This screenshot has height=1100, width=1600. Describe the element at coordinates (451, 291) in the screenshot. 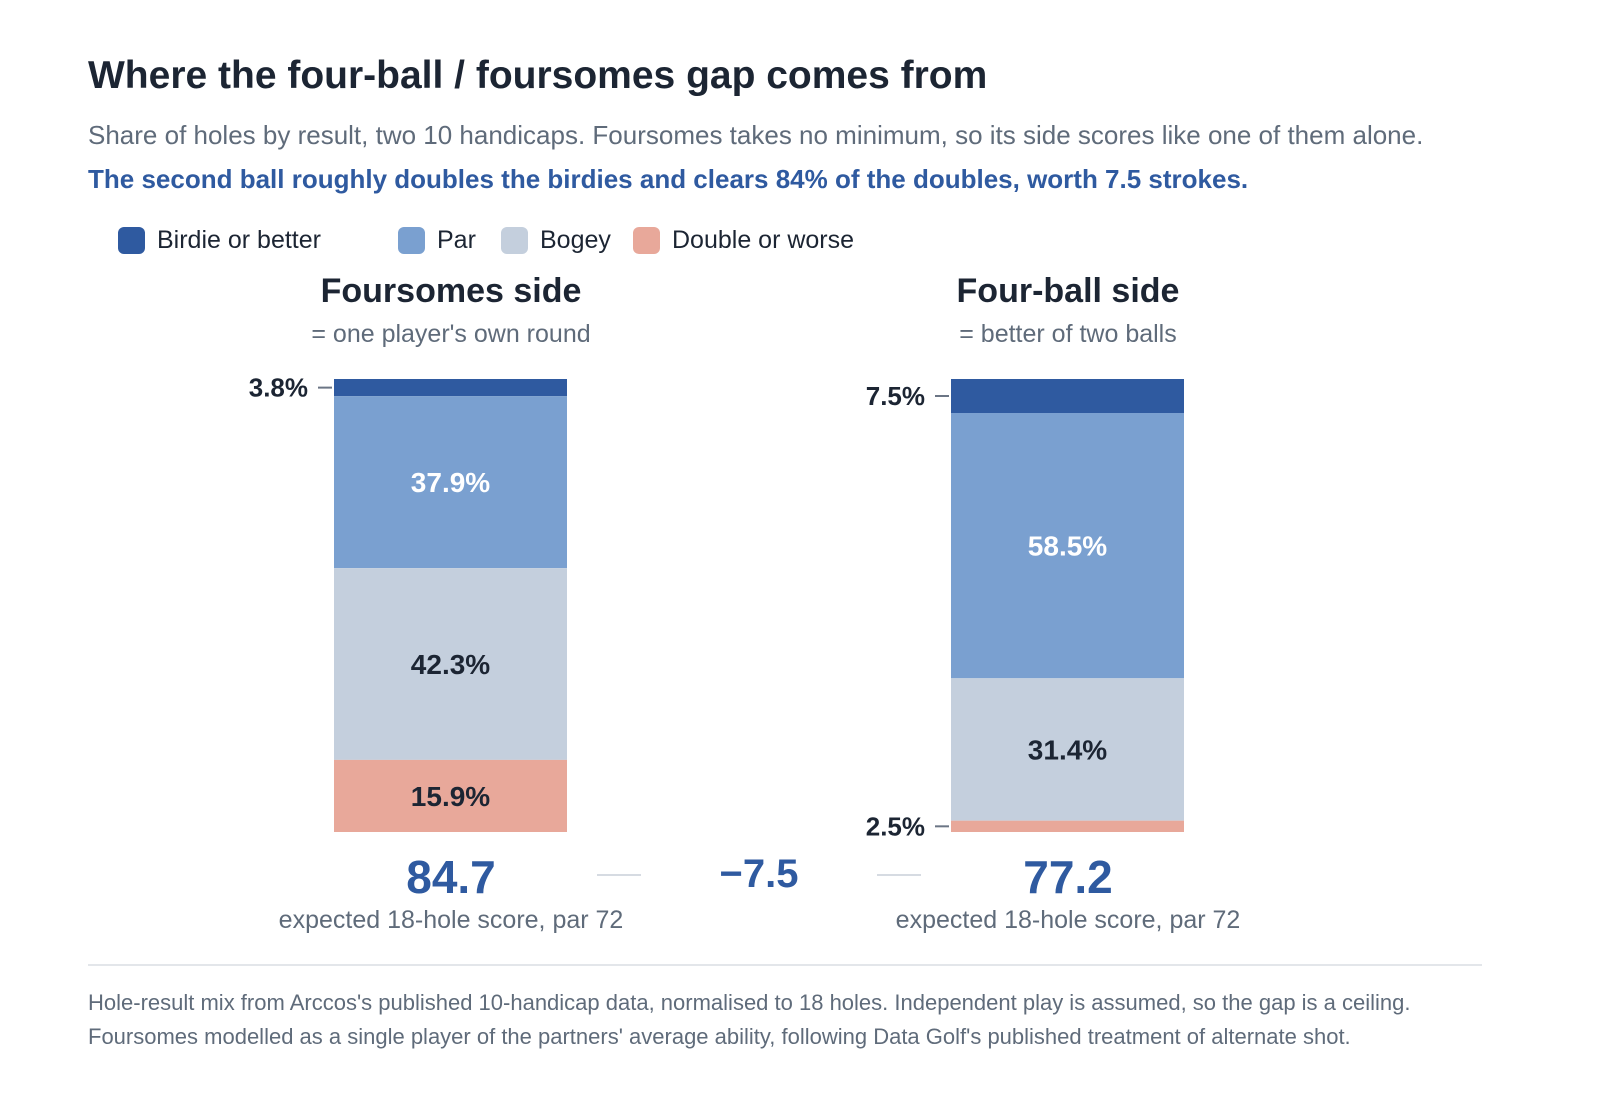

I see `panel-title-foursomes: Foursomes side` at that location.